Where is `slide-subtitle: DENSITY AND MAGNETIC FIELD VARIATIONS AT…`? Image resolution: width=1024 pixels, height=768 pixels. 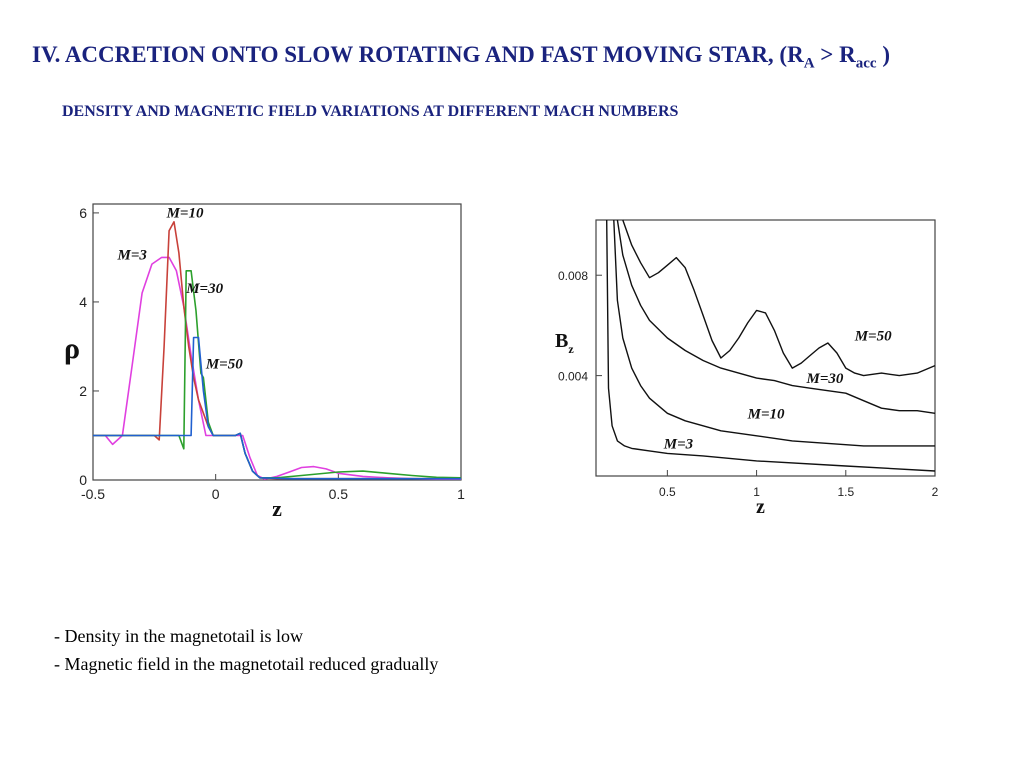
slide-subtitle: DENSITY AND MAGNETIC FIELD VARIATIONS AT… is located at coordinates (370, 111).